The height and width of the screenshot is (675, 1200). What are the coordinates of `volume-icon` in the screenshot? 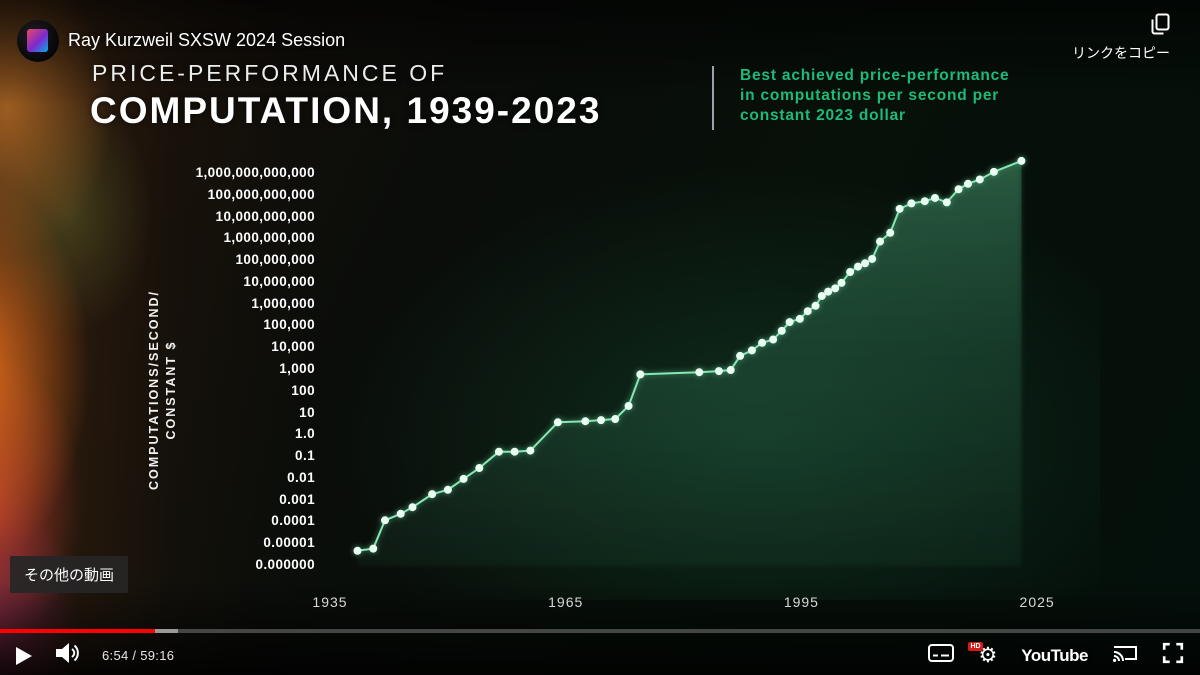 It's located at (67, 655).